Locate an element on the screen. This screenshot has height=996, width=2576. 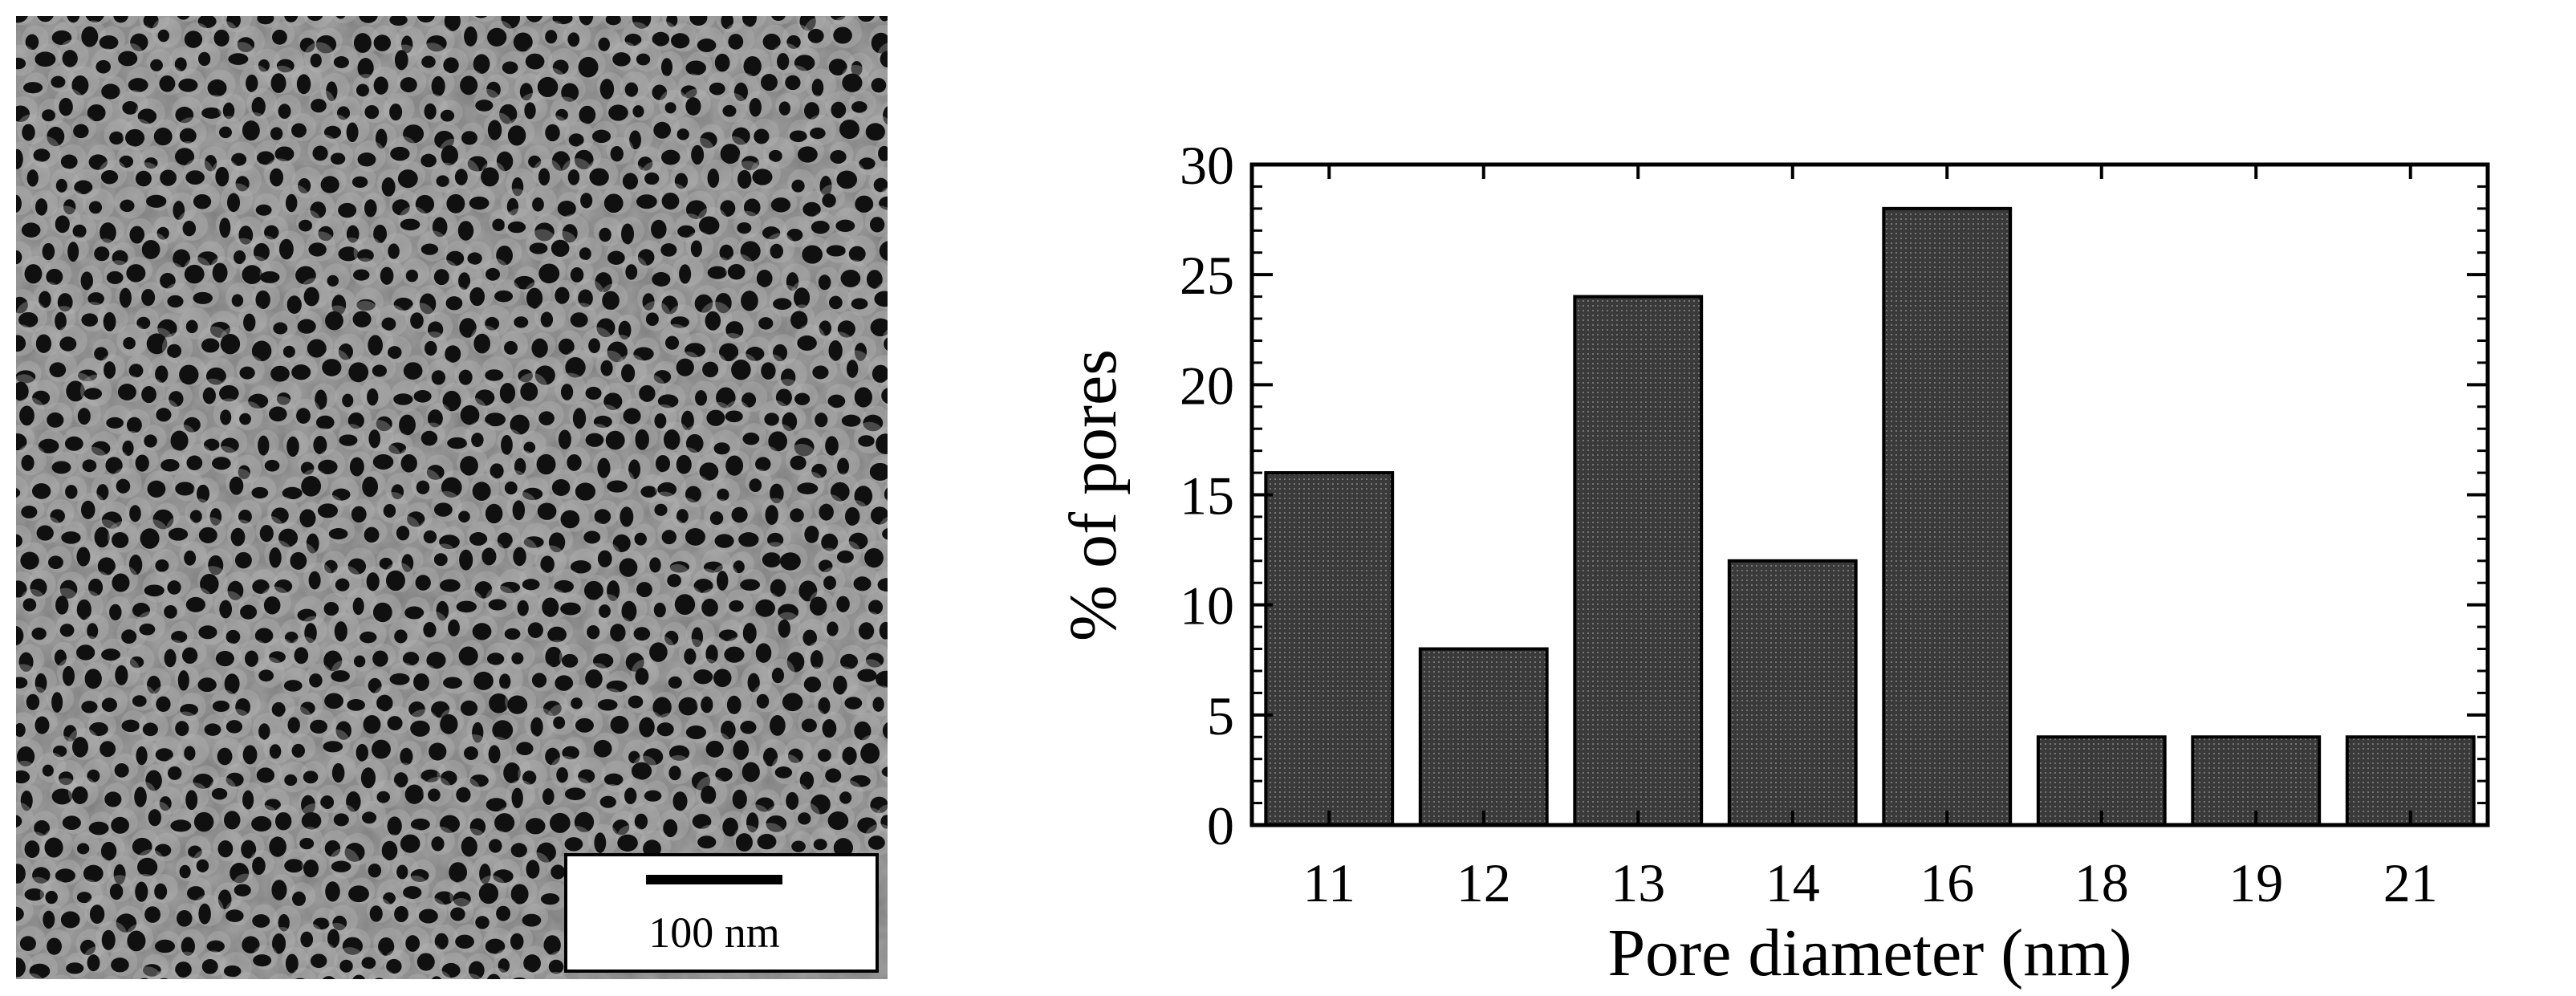
bar is located at coordinates (1483, 737).